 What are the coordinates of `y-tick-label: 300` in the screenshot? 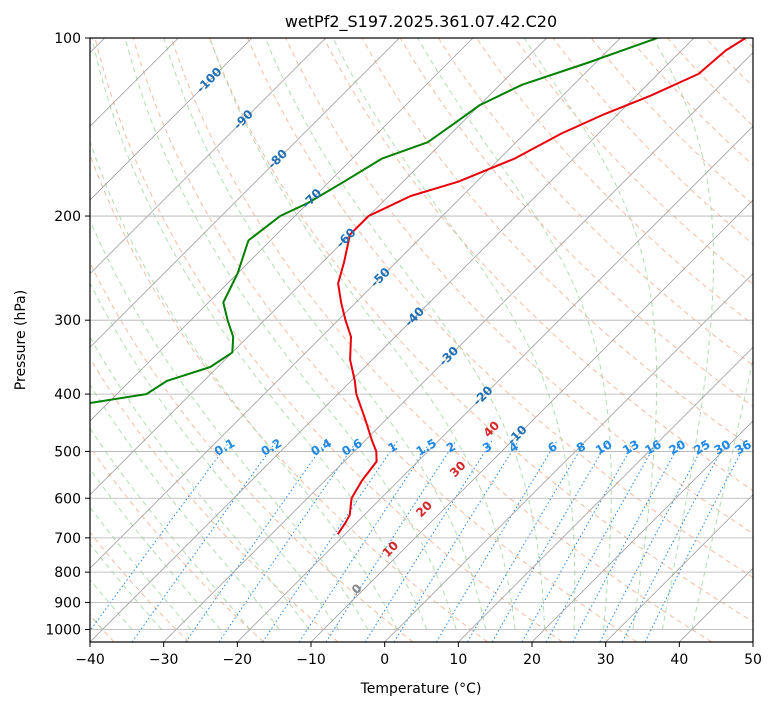 It's located at (67, 321).